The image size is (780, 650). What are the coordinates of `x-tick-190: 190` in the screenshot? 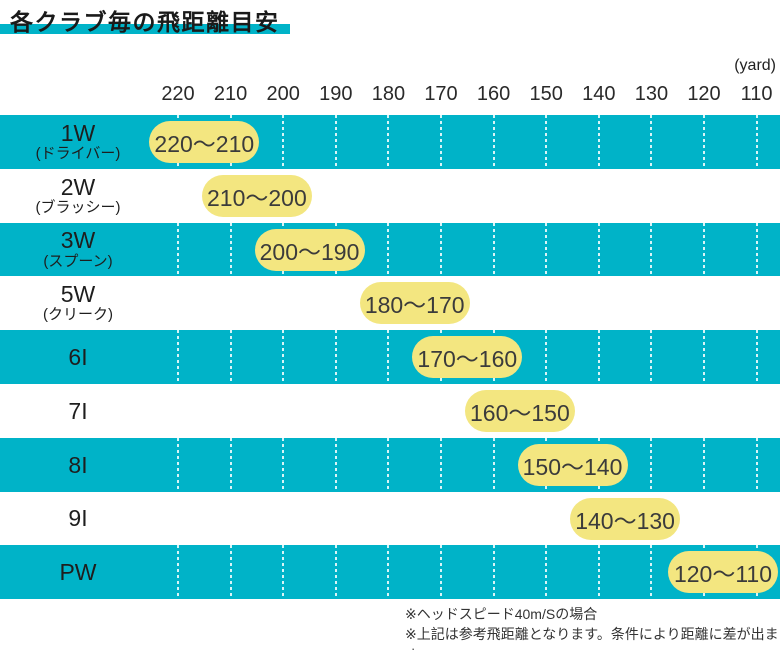 It's located at (336, 94).